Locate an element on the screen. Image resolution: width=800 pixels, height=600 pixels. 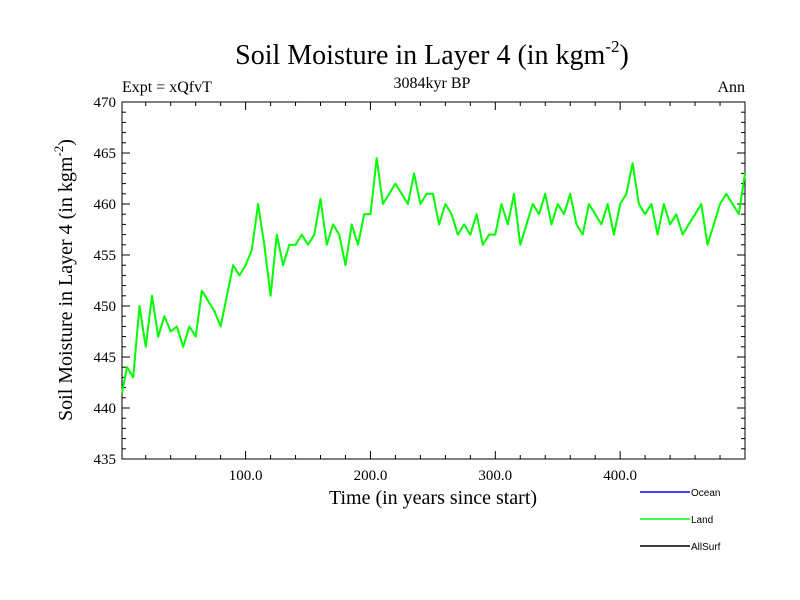
y-tick-label: 450 is located at coordinates (105, 307).